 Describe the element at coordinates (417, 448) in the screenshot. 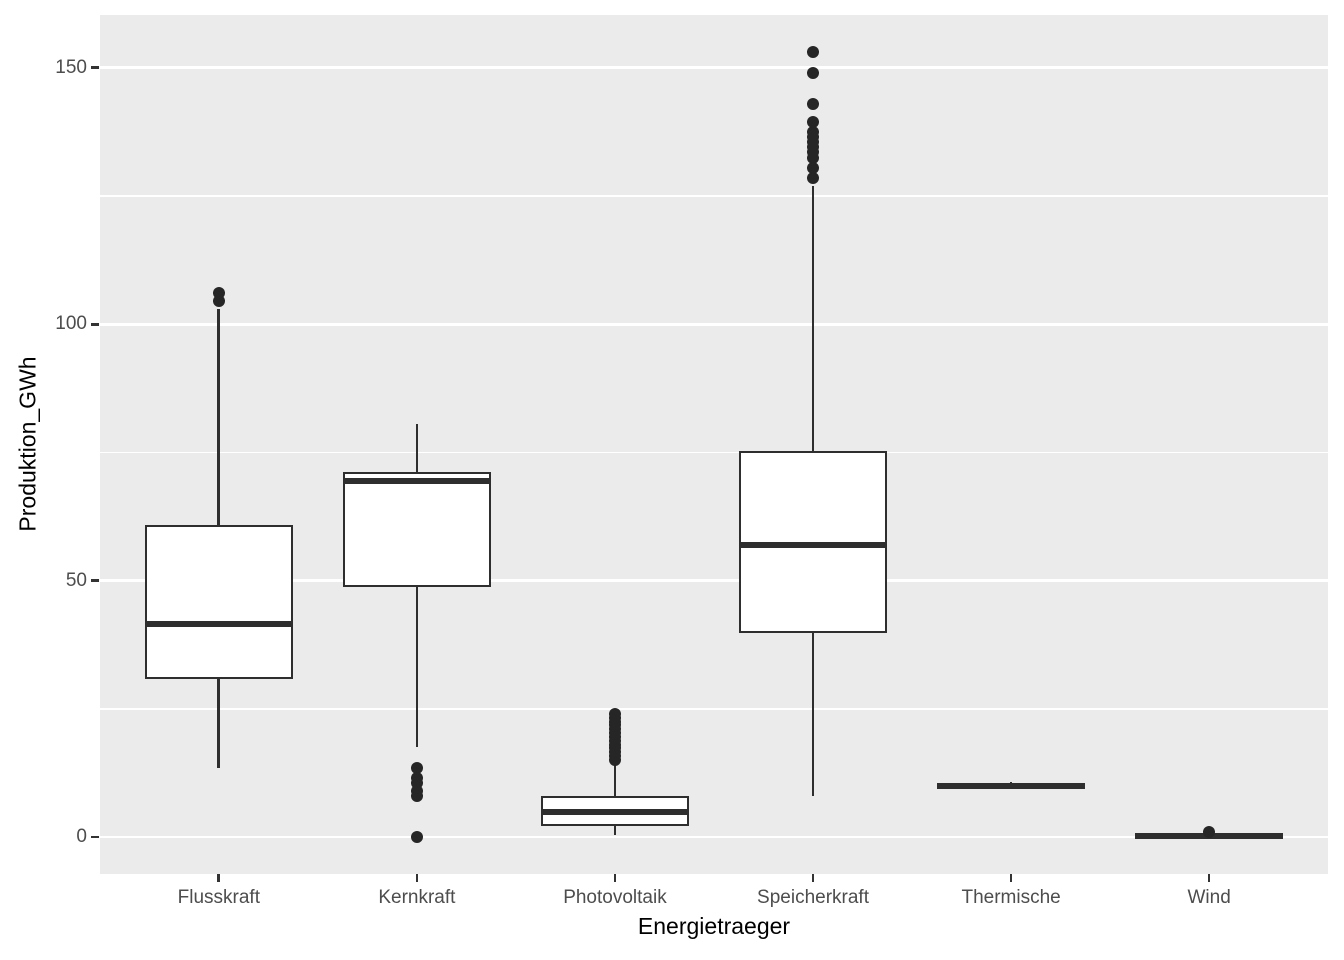

I see `kernkraft-upper-whisker` at that location.